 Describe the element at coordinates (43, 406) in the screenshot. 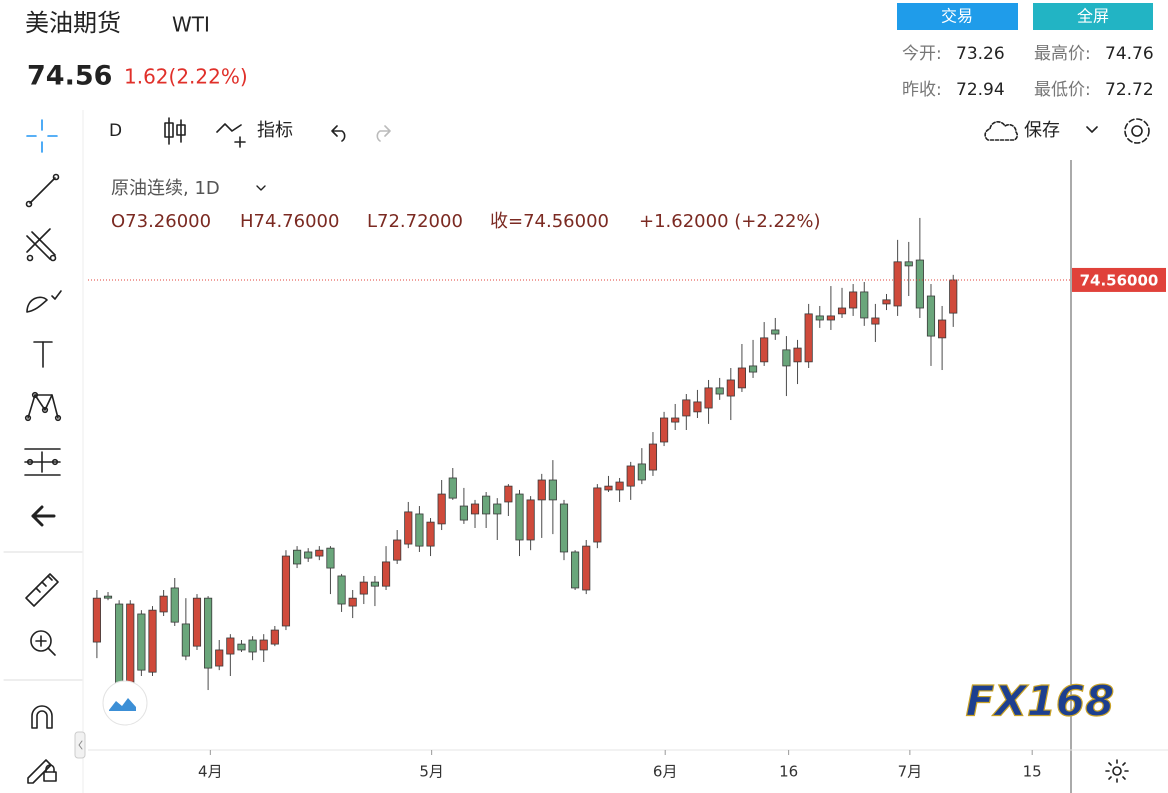

I see `pattern-tool` at that location.